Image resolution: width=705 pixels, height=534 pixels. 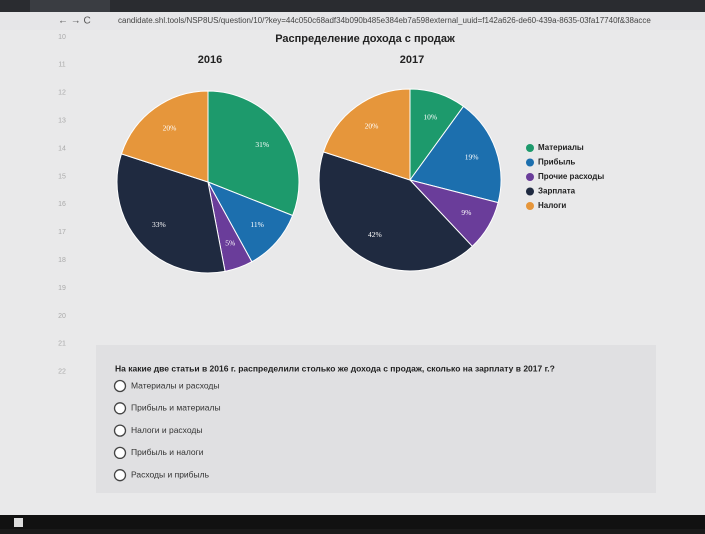 I want to click on row-number: 10, so click(x=62, y=37).